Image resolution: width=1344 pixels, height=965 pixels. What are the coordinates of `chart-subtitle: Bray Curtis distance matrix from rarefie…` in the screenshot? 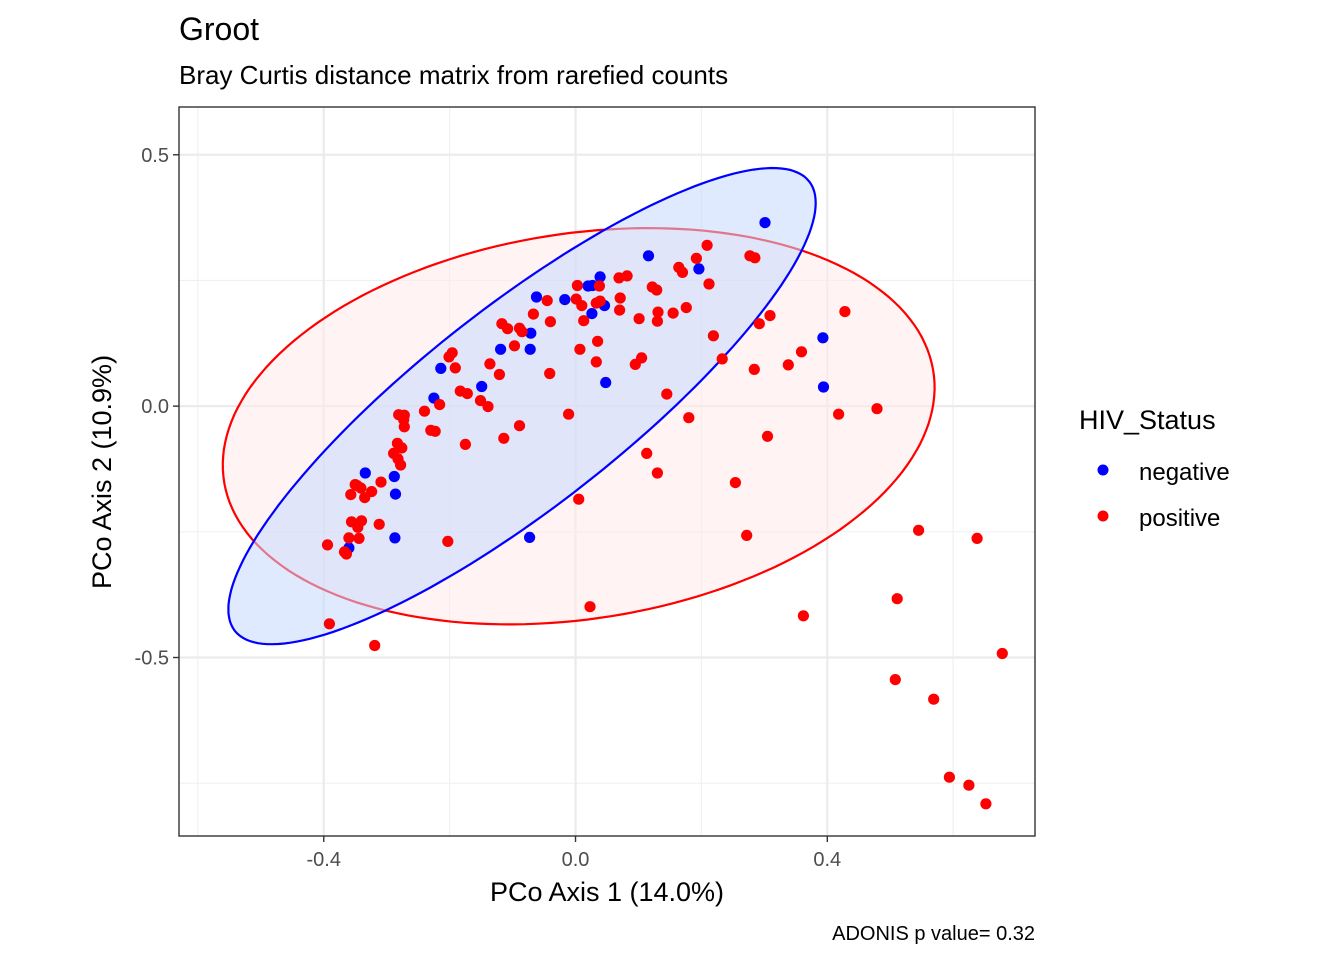 It's located at (453, 75).